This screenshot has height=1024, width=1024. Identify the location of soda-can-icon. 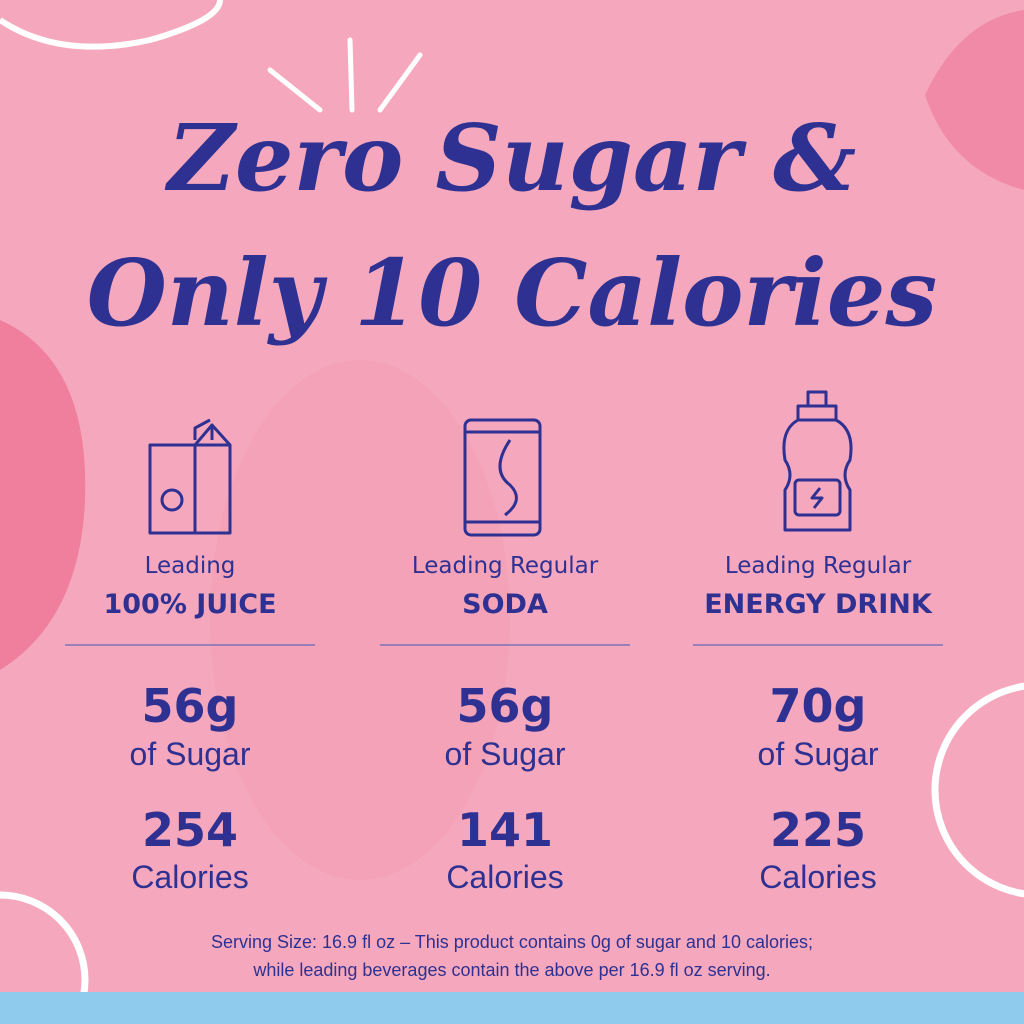
(502, 477).